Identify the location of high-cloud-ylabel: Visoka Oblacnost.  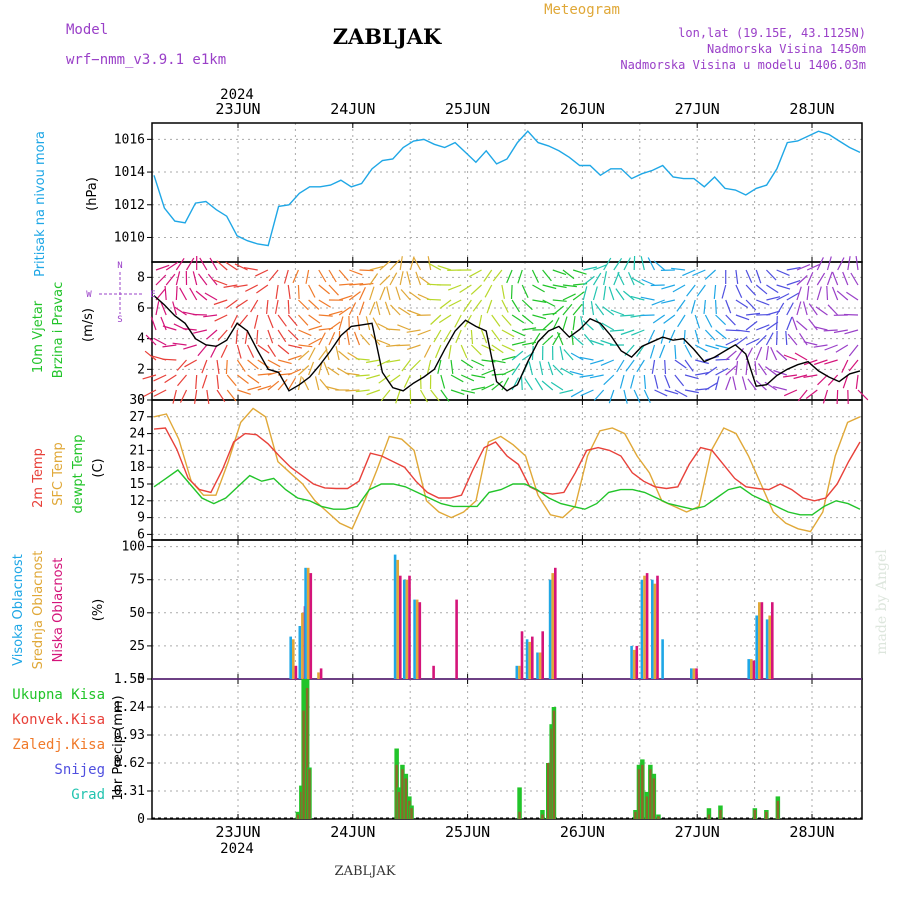
(18, 610).